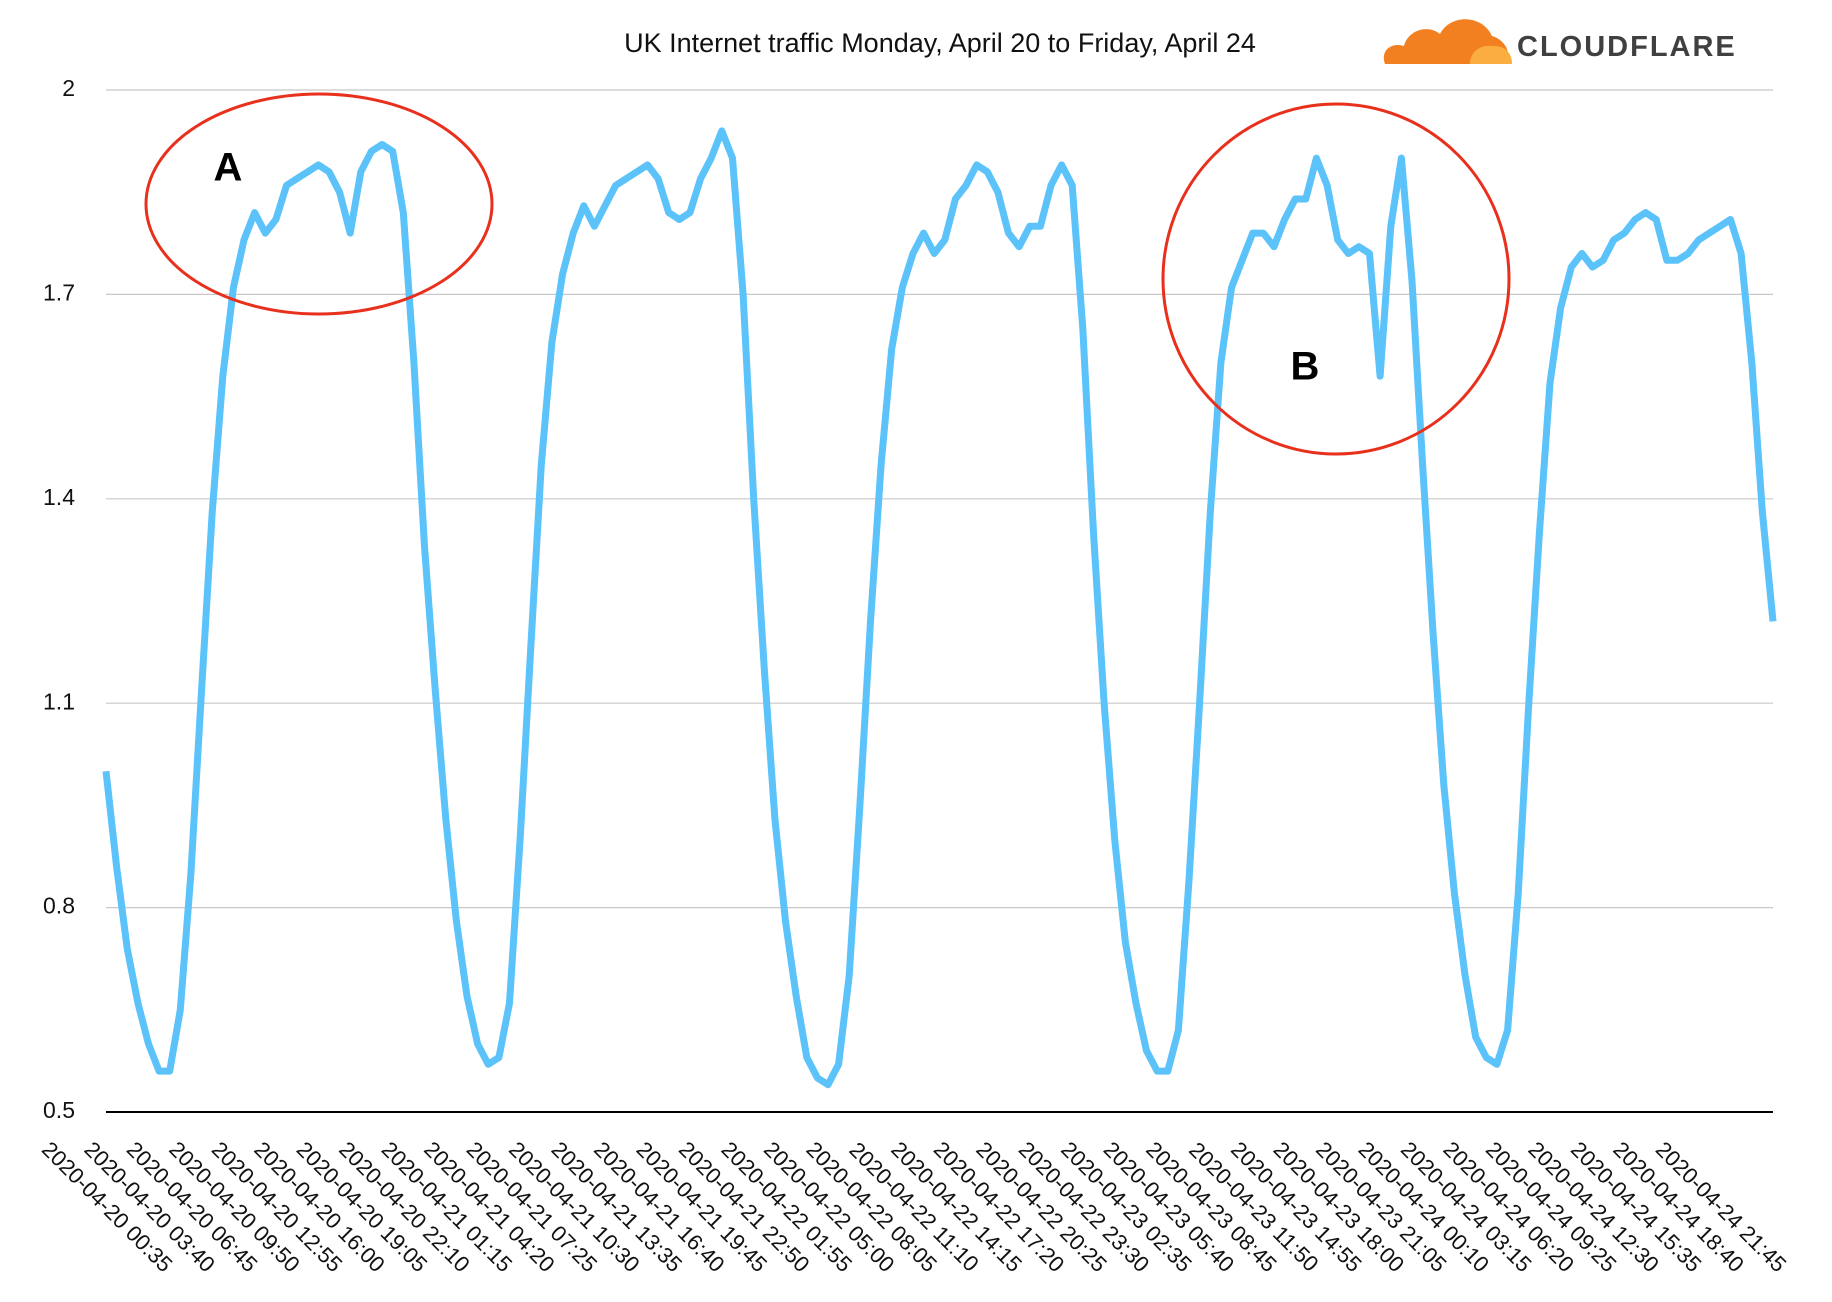 The image size is (1832, 1302). Describe the element at coordinates (59, 906) in the screenshot. I see `y-tick-label: 0.8` at that location.